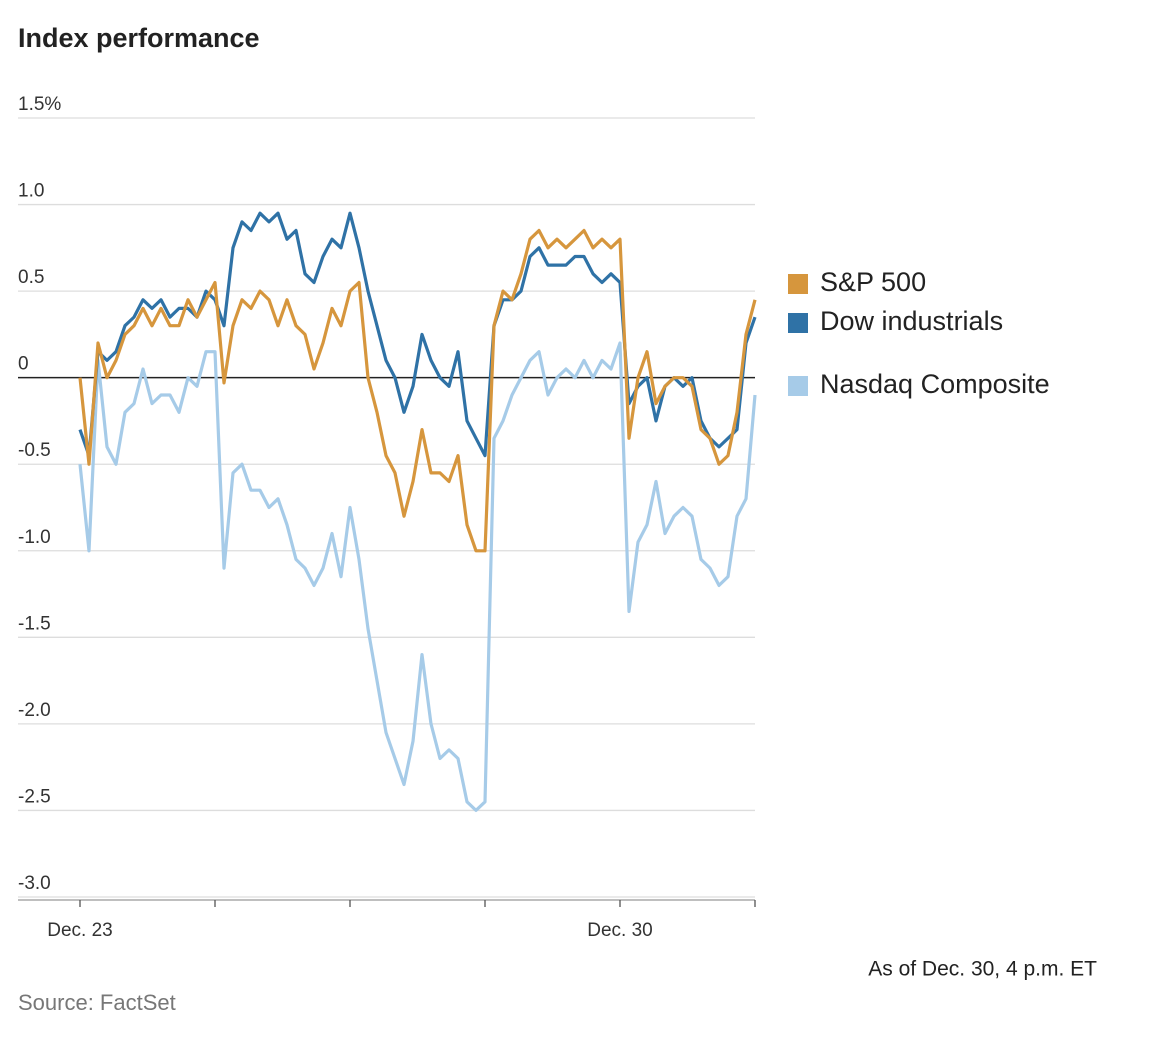  Describe the element at coordinates (34, 537) in the screenshot. I see `y-tick-label: -1.0` at that location.